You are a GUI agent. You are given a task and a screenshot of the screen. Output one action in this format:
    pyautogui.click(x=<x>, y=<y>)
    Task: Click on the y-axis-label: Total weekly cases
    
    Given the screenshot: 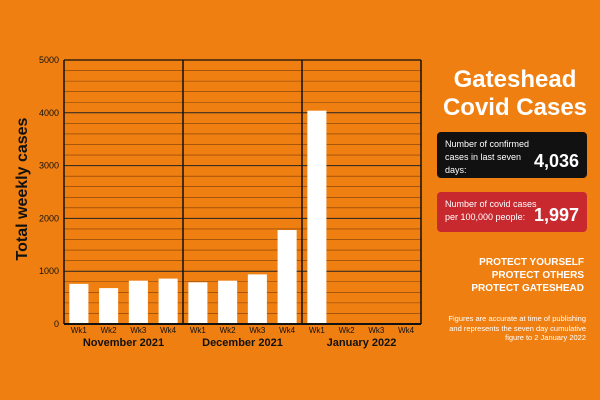 What is the action you would take?
    pyautogui.click(x=22, y=189)
    